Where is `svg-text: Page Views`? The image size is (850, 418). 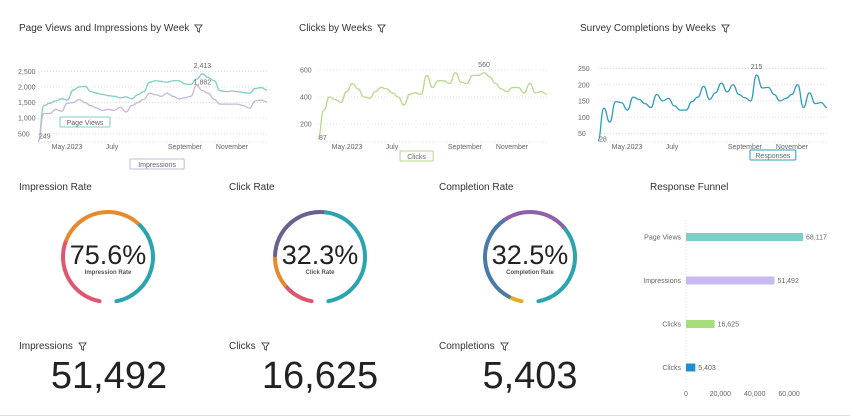 svg-text: Page Views is located at coordinates (85, 123).